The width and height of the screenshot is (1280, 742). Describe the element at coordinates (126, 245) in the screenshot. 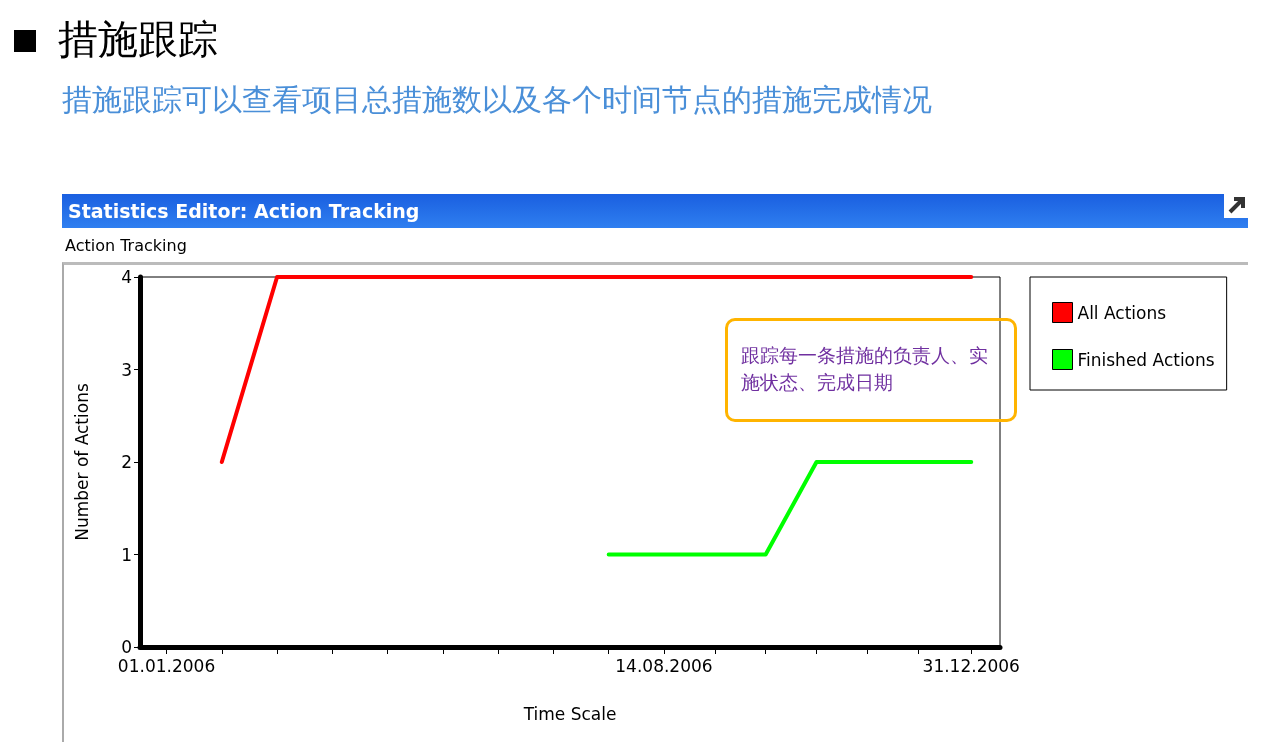

I see `text: Action Tracking` at that location.